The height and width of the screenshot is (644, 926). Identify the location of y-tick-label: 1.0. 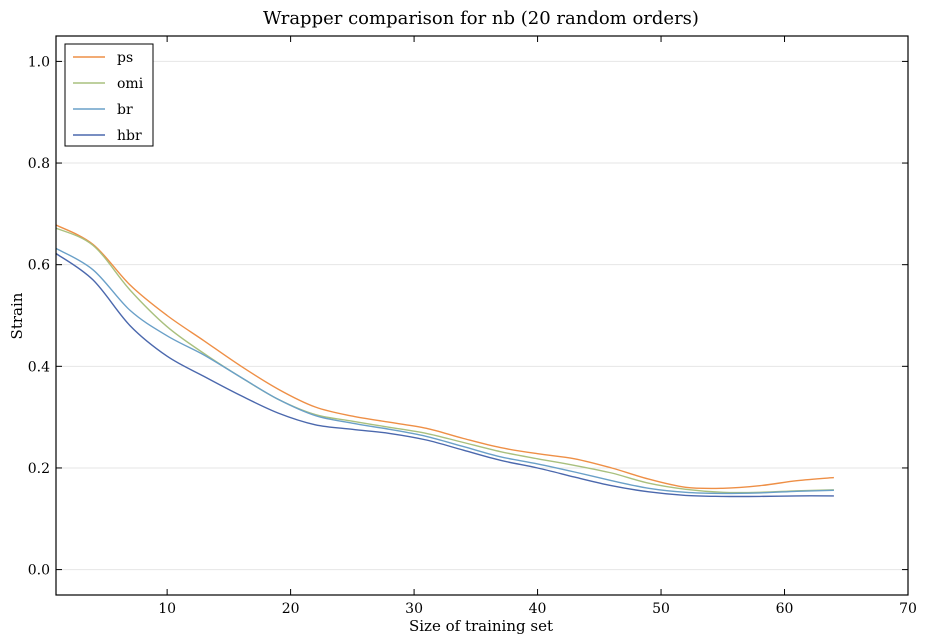
(39, 62).